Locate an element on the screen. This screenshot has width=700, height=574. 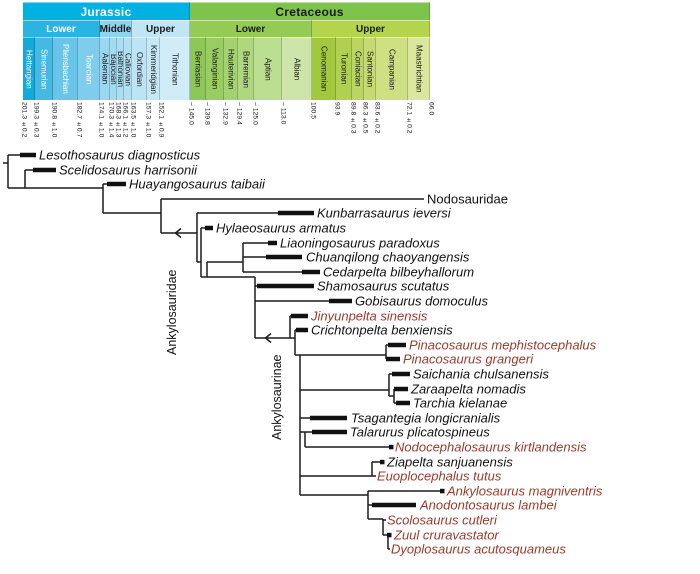
taxon-label: Crichtonpelta benxiensis is located at coordinates (382, 329).